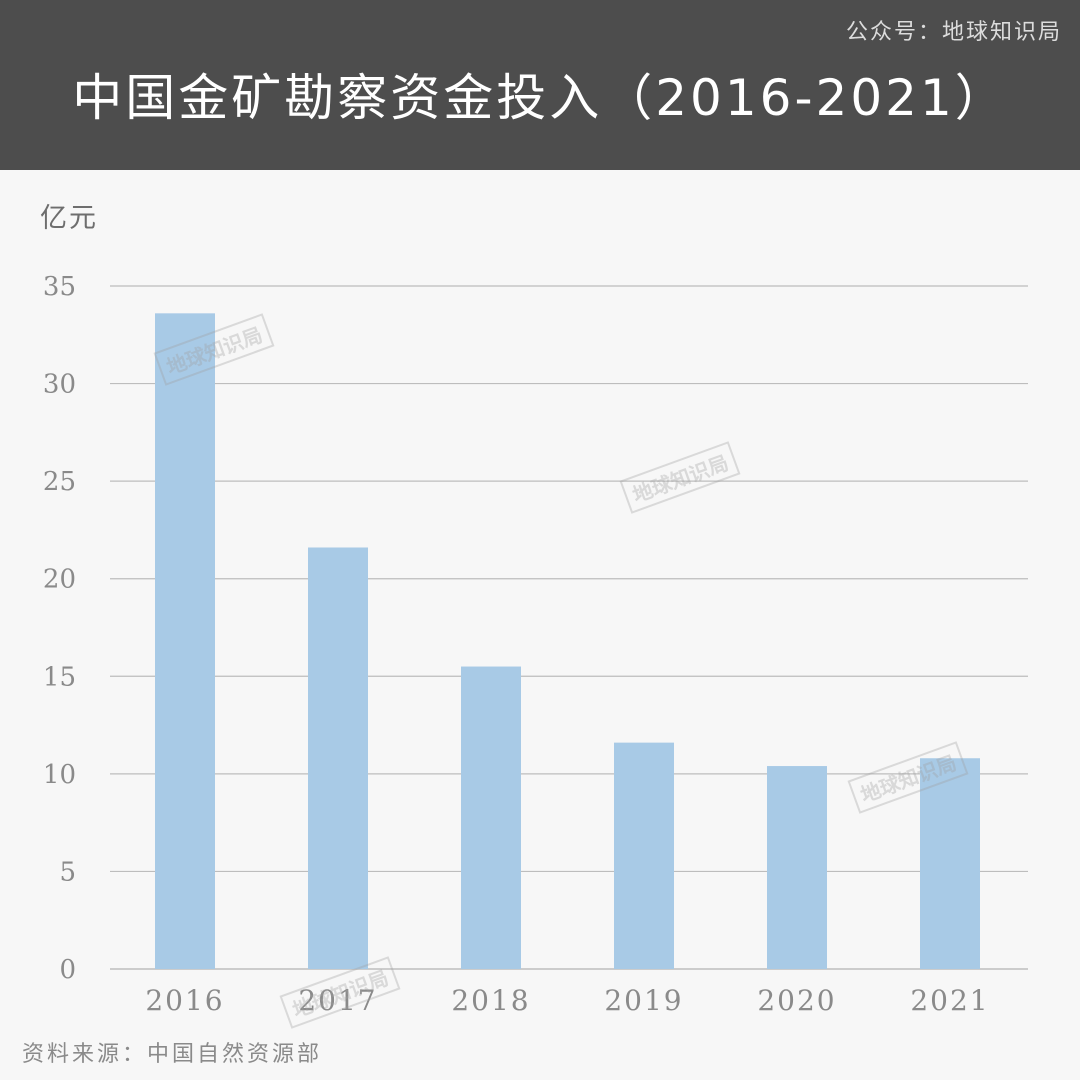  Describe the element at coordinates (953, 32) in the screenshot. I see `account-label: 公众号：地球知识局` at that location.